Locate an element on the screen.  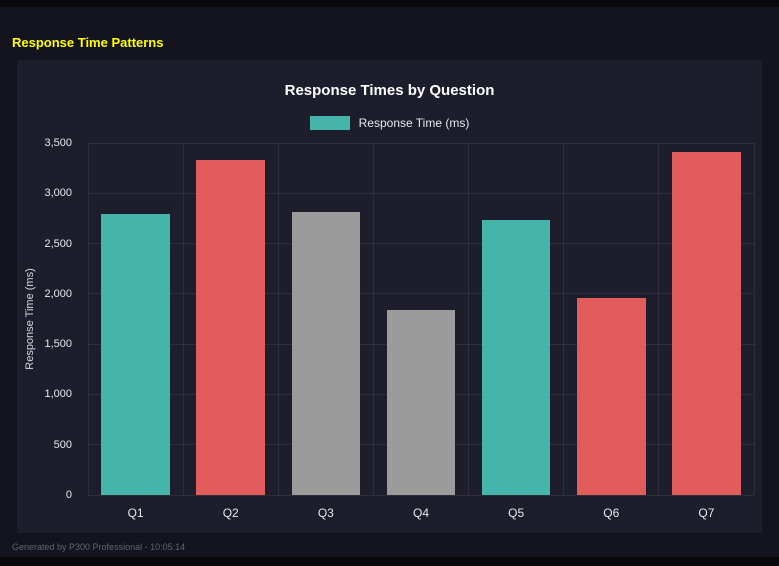
x-tick-label: Q3 is located at coordinates (325, 513).